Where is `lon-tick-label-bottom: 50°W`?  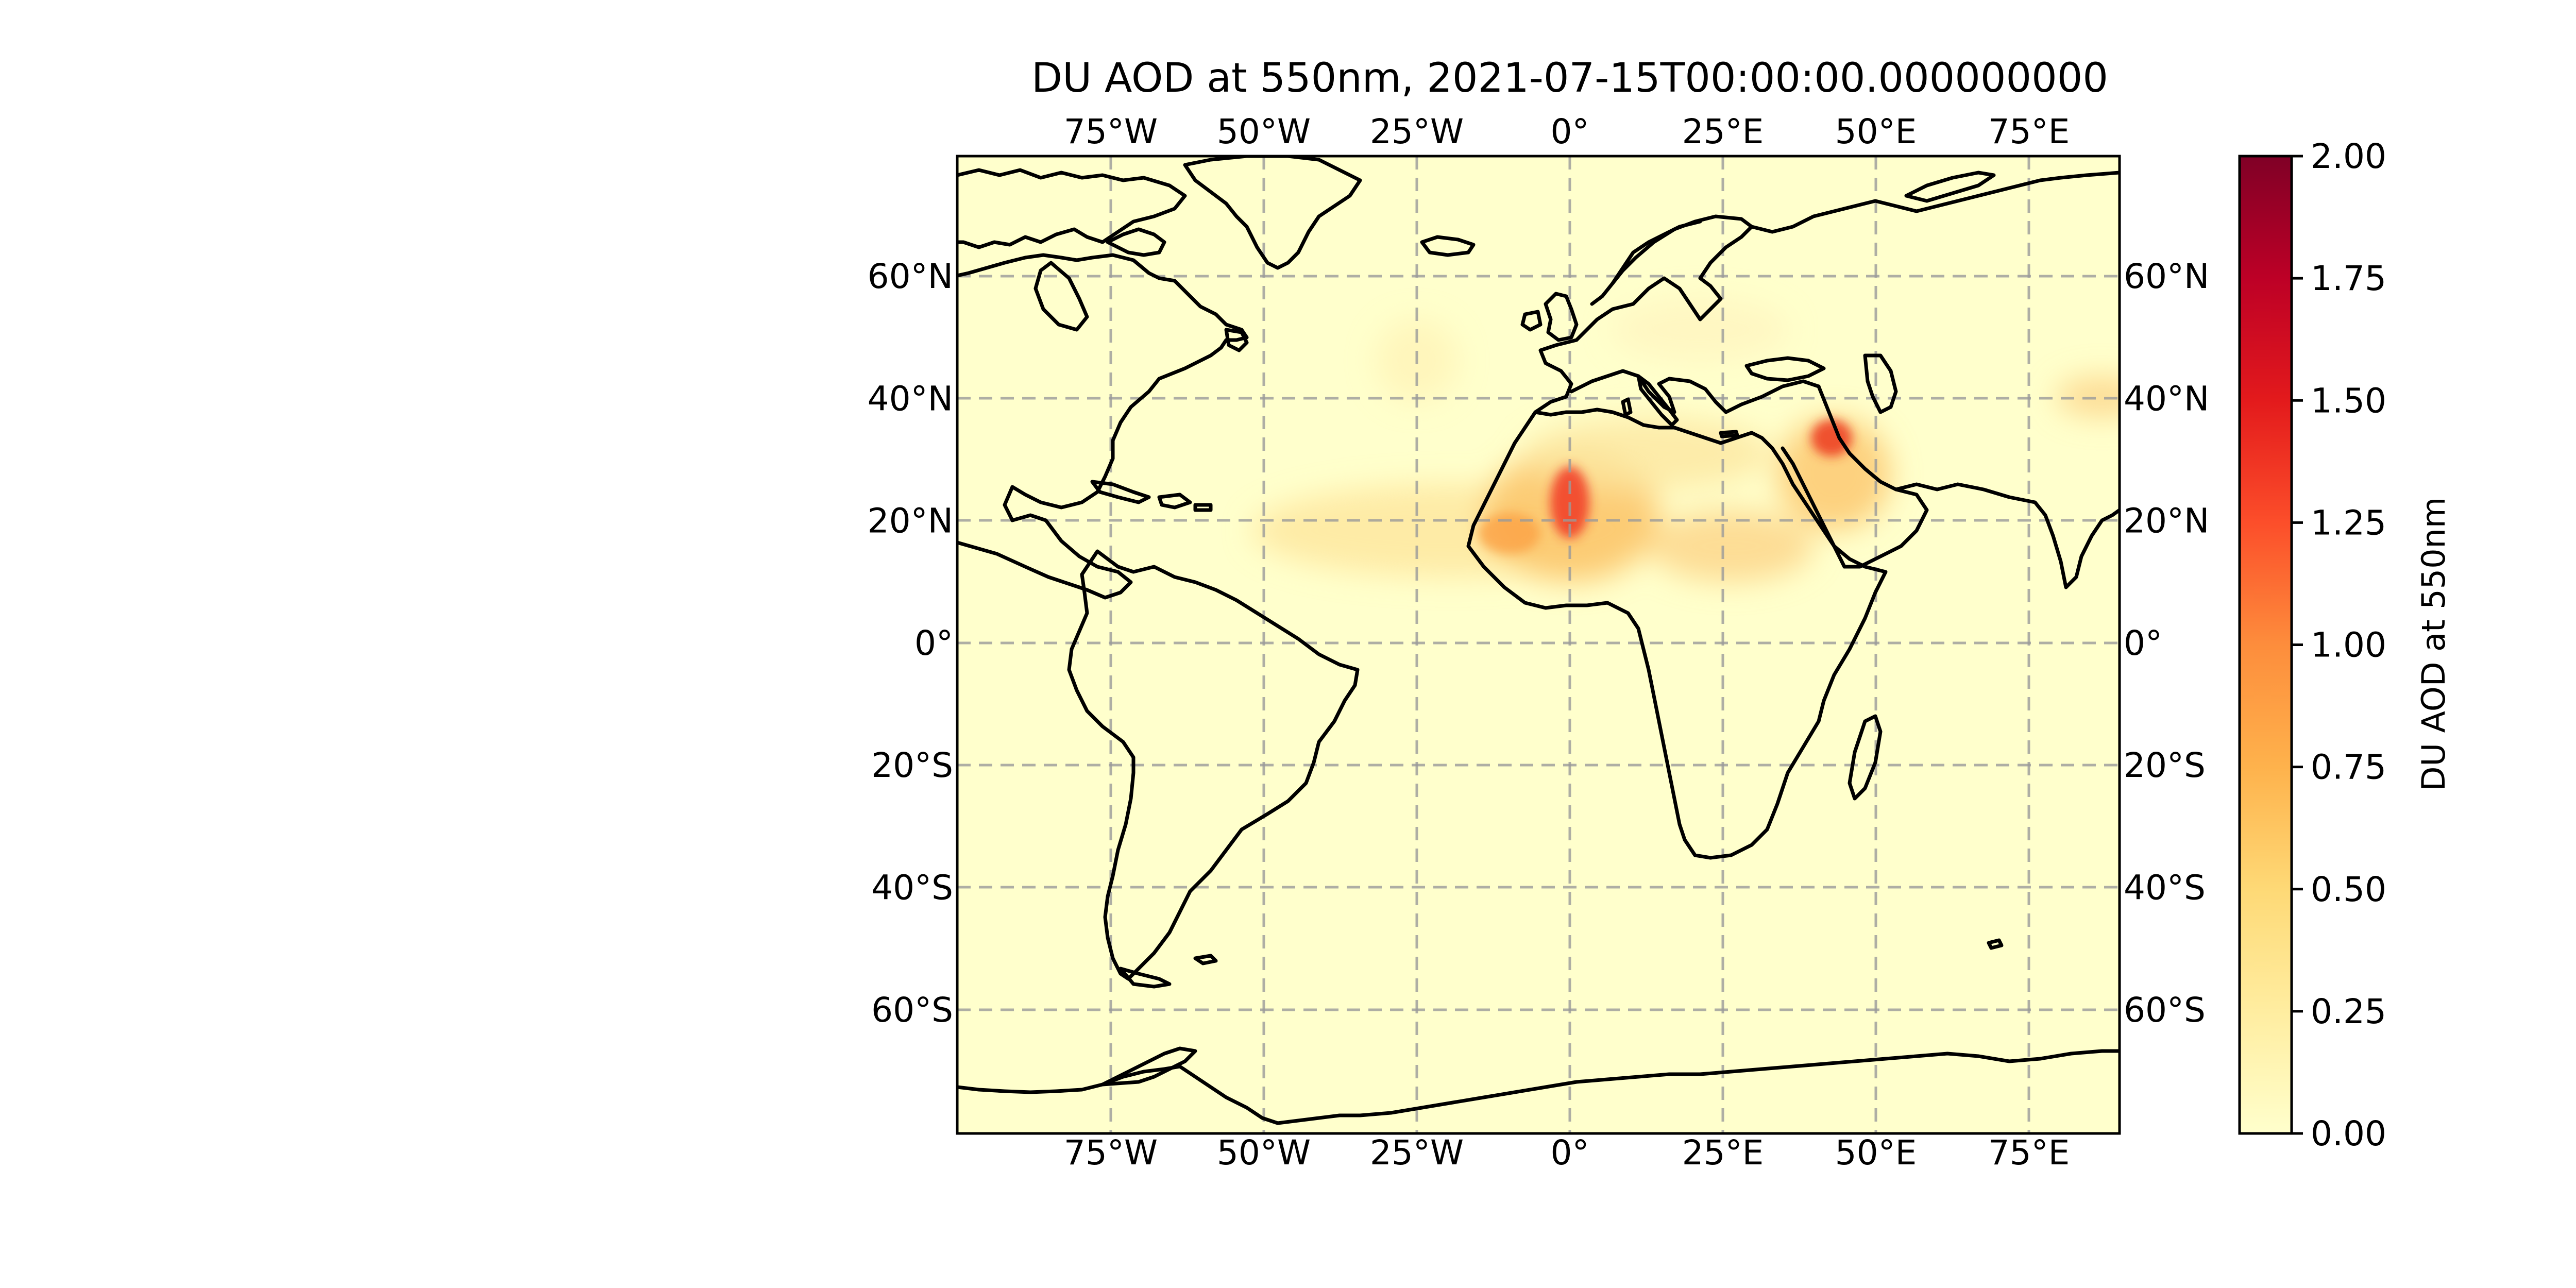 lon-tick-label-bottom: 50°W is located at coordinates (1264, 1153).